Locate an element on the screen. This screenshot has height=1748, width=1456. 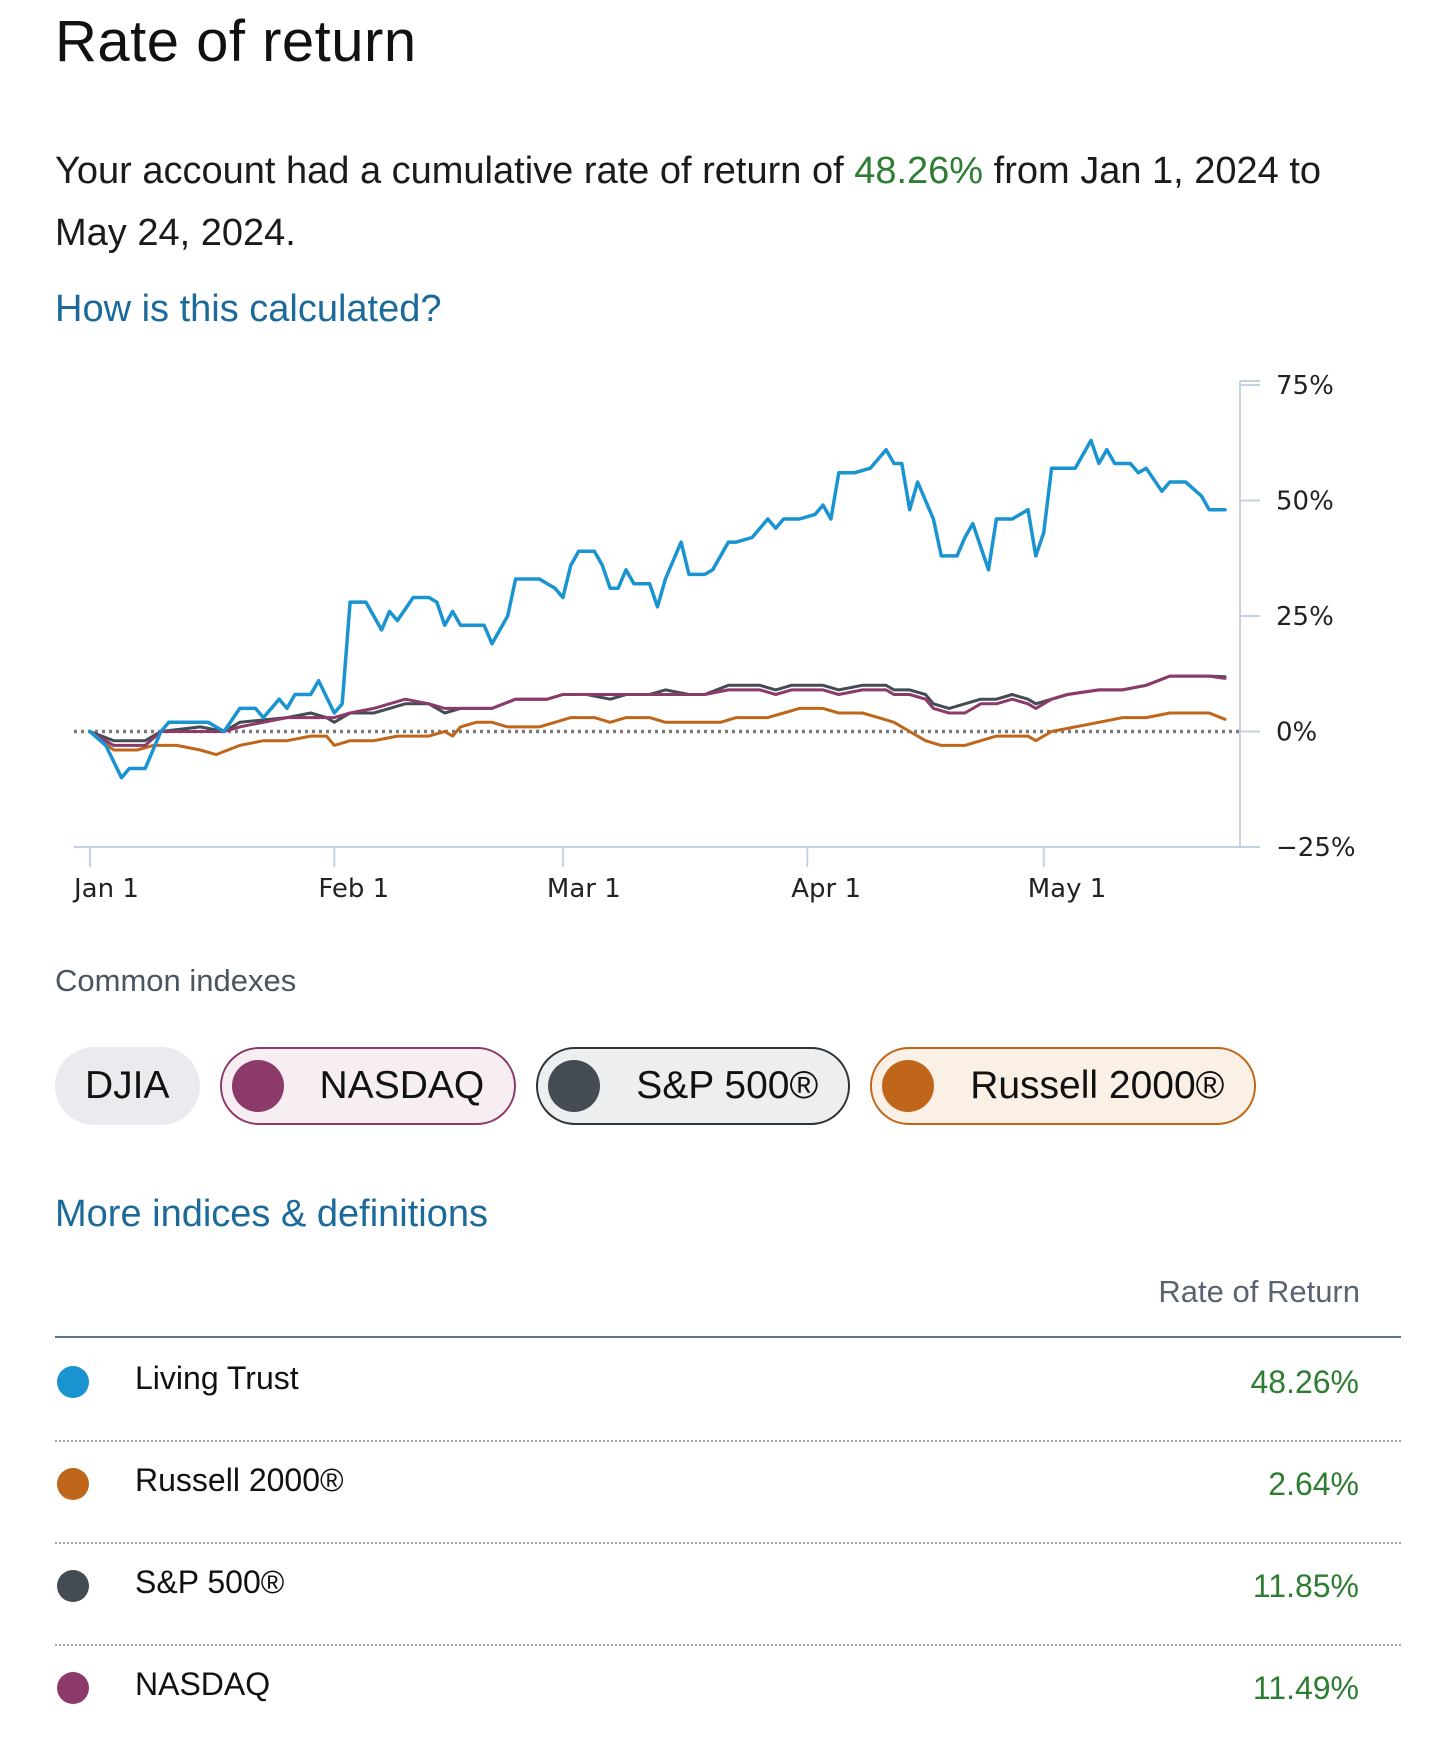
chip-label: DJIA is located at coordinates (127, 1085).